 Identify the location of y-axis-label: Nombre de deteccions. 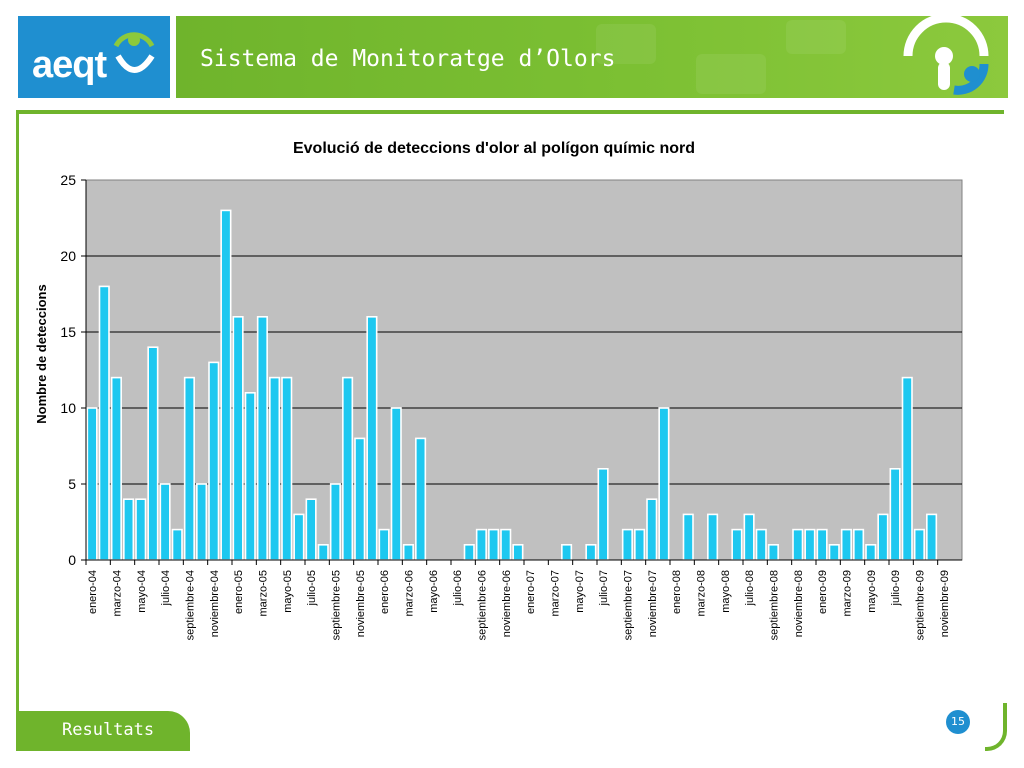
(41, 353).